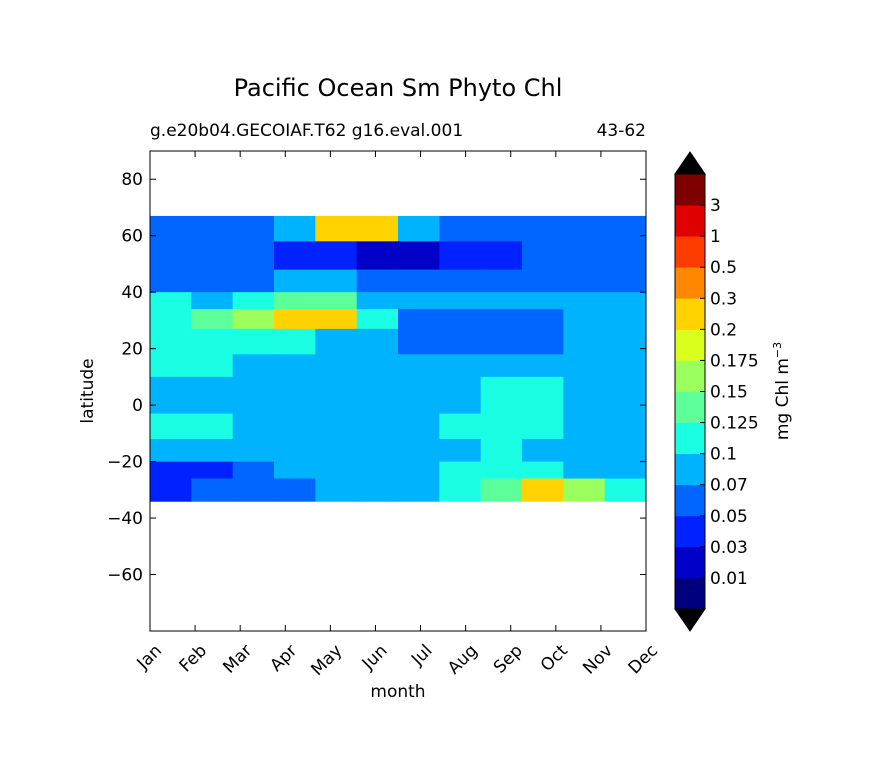  What do you see at coordinates (283, 658) in the screenshot?
I see `x-tick-label: Apr` at bounding box center [283, 658].